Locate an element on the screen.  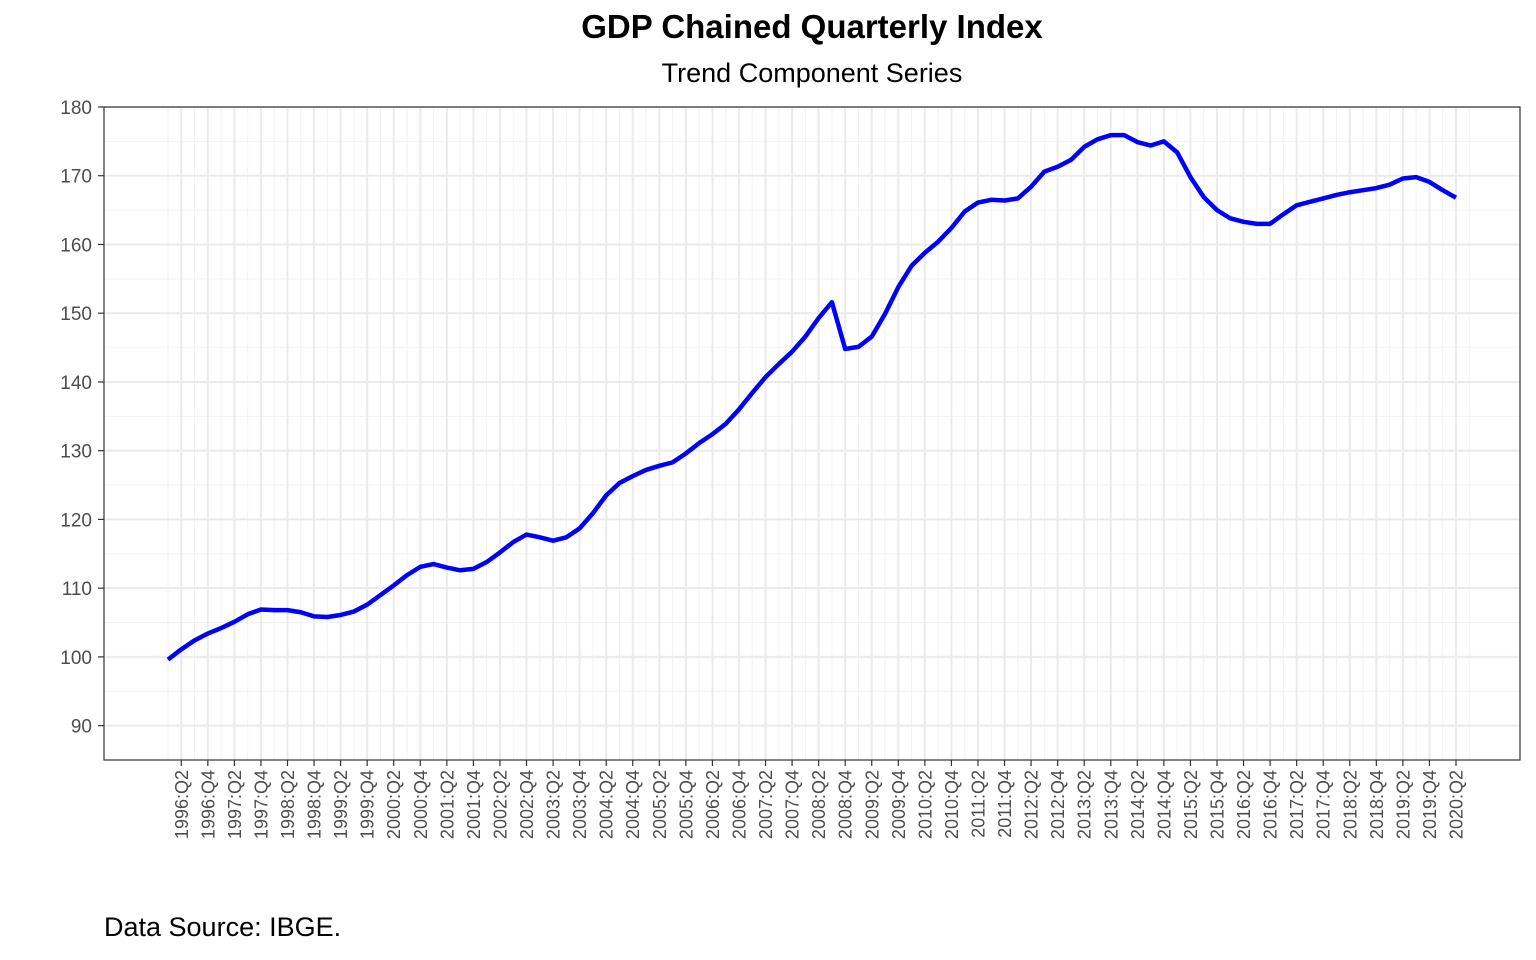
x-tick-label: 2011:Q2 is located at coordinates (978, 804).